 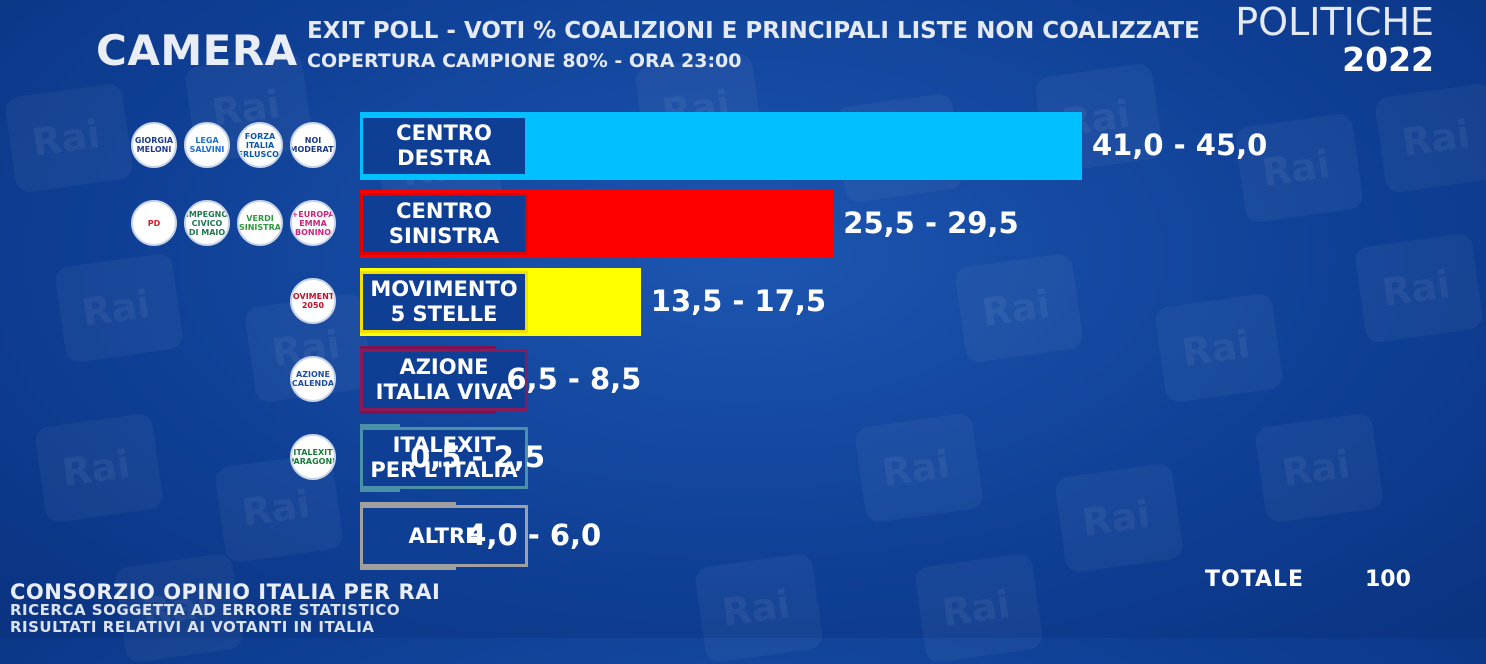 I want to click on bar-label-line2: ITALIA VIVA, so click(x=444, y=392).